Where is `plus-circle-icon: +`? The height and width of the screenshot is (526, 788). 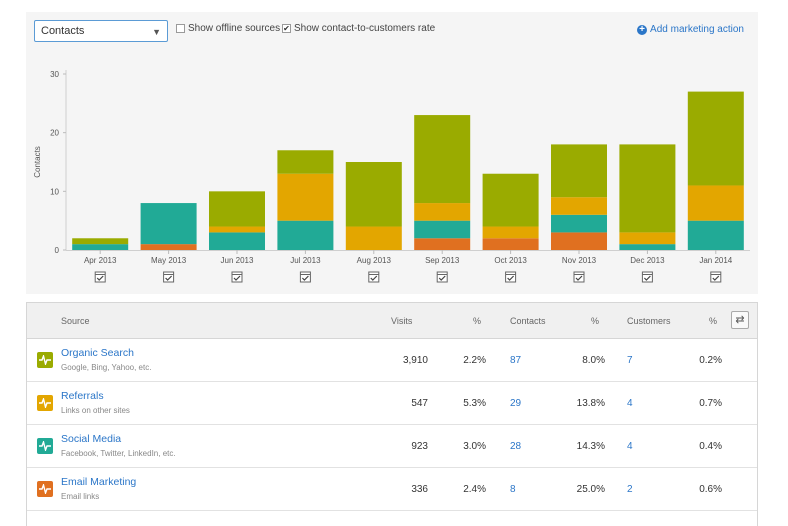
plus-circle-icon: + is located at coordinates (642, 29).